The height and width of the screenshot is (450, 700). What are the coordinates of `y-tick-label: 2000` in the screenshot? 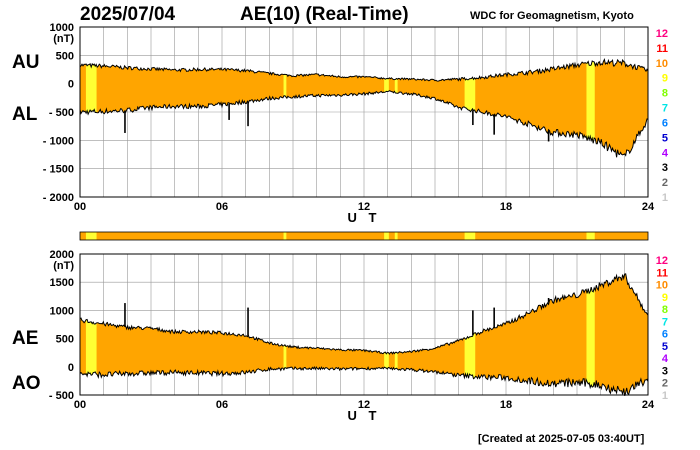 It's located at (62, 255).